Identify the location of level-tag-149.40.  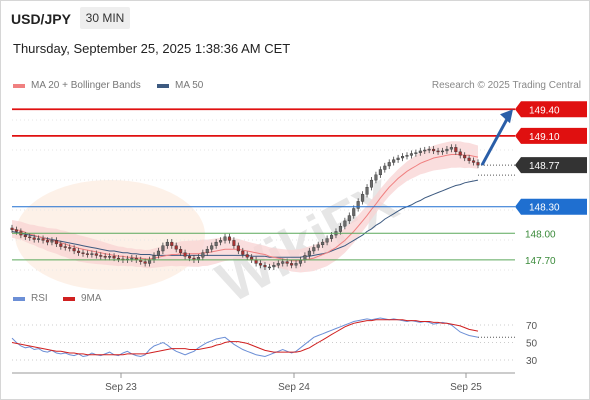
(551, 109).